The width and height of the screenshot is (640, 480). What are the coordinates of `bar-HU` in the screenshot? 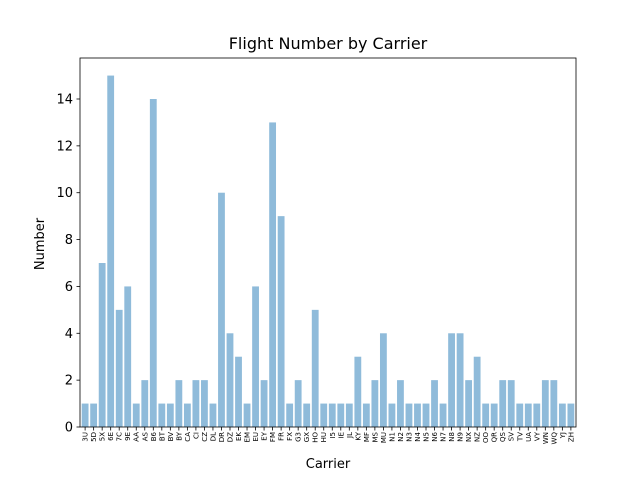 It's located at (324, 415).